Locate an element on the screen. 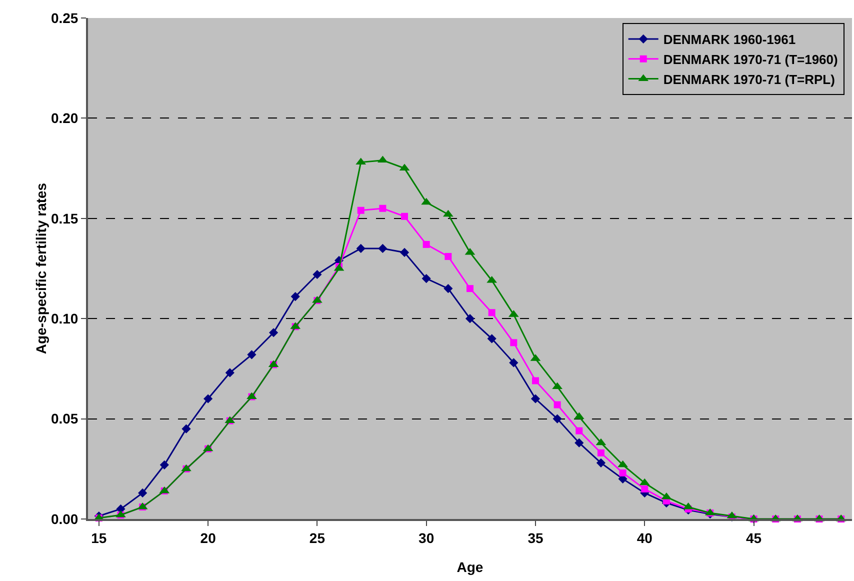  legend-label: DENMARK 1960-1961 is located at coordinates (729, 40).